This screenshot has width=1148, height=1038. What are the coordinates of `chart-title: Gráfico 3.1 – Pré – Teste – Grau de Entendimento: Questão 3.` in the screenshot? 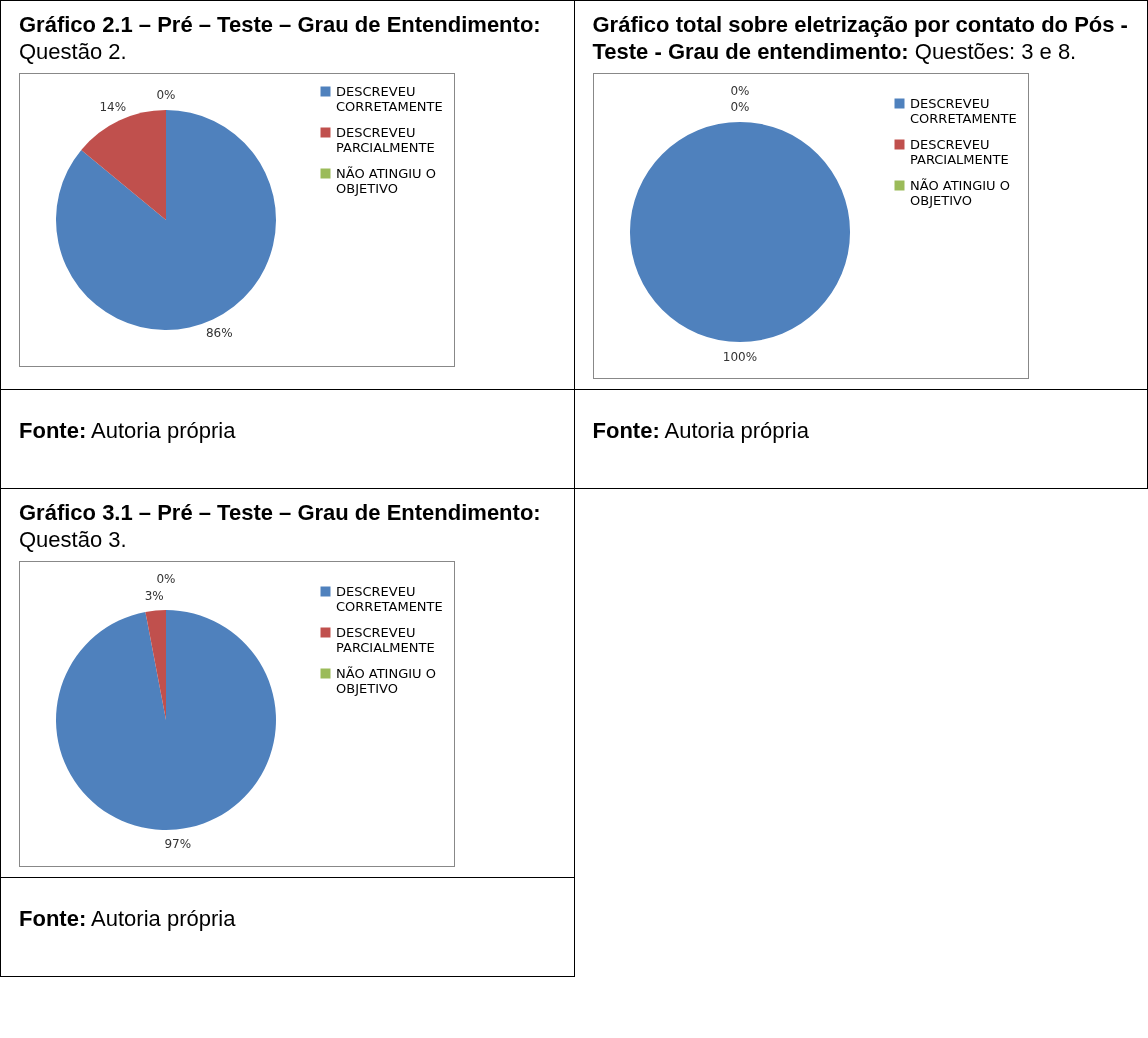 It's located at (280, 526).